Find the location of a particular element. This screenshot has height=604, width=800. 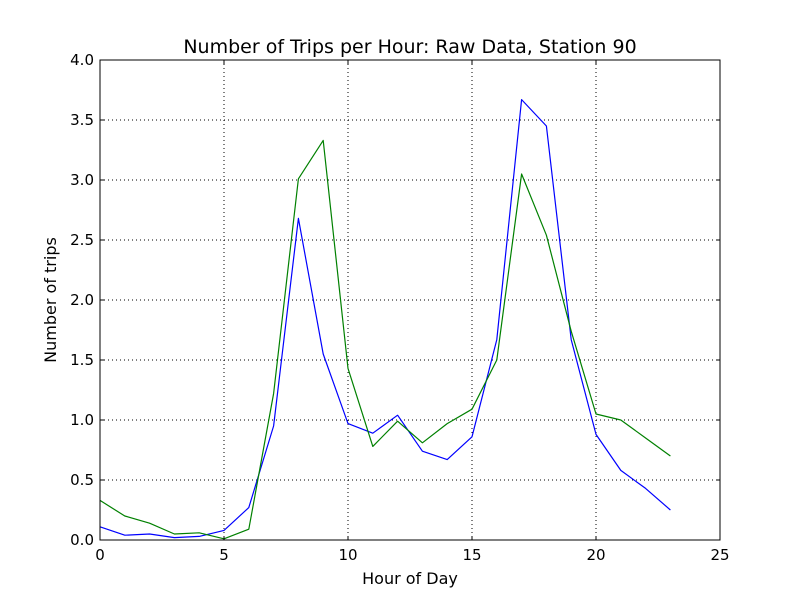

y-tick-label: 4.0 is located at coordinates (82, 60).